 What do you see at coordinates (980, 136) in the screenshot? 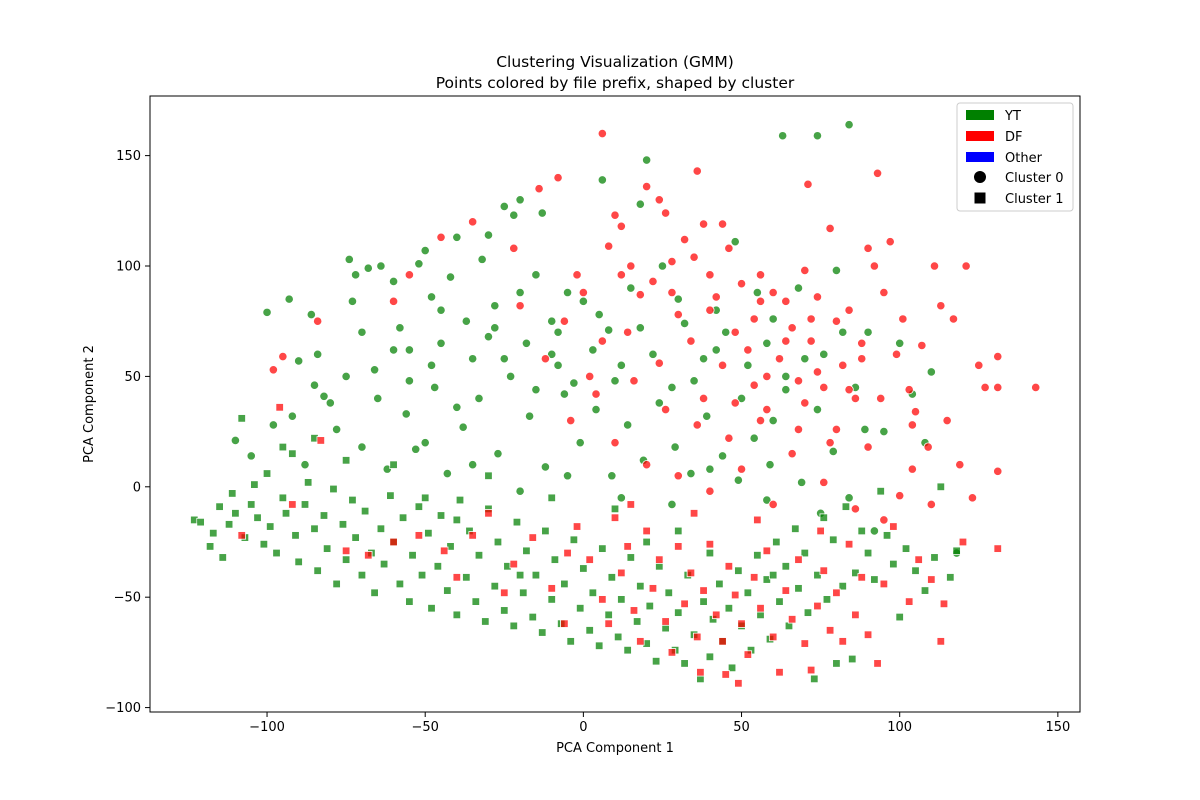
I see `legend-swatch-df` at bounding box center [980, 136].